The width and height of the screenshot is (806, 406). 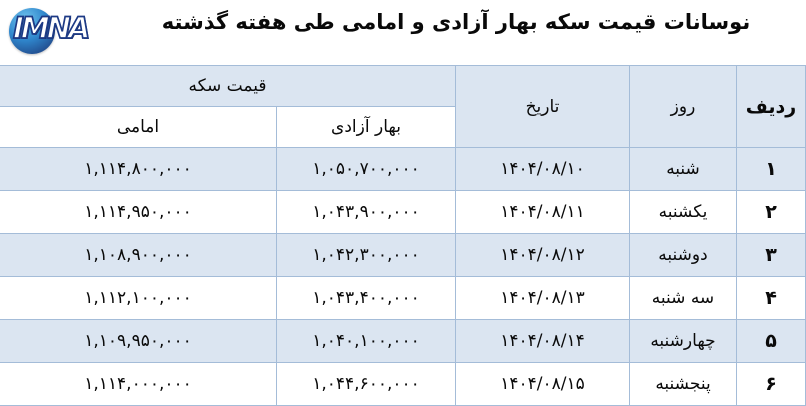 What do you see at coordinates (683, 298) in the screenshot?
I see `day-cell: سه شنبه` at bounding box center [683, 298].